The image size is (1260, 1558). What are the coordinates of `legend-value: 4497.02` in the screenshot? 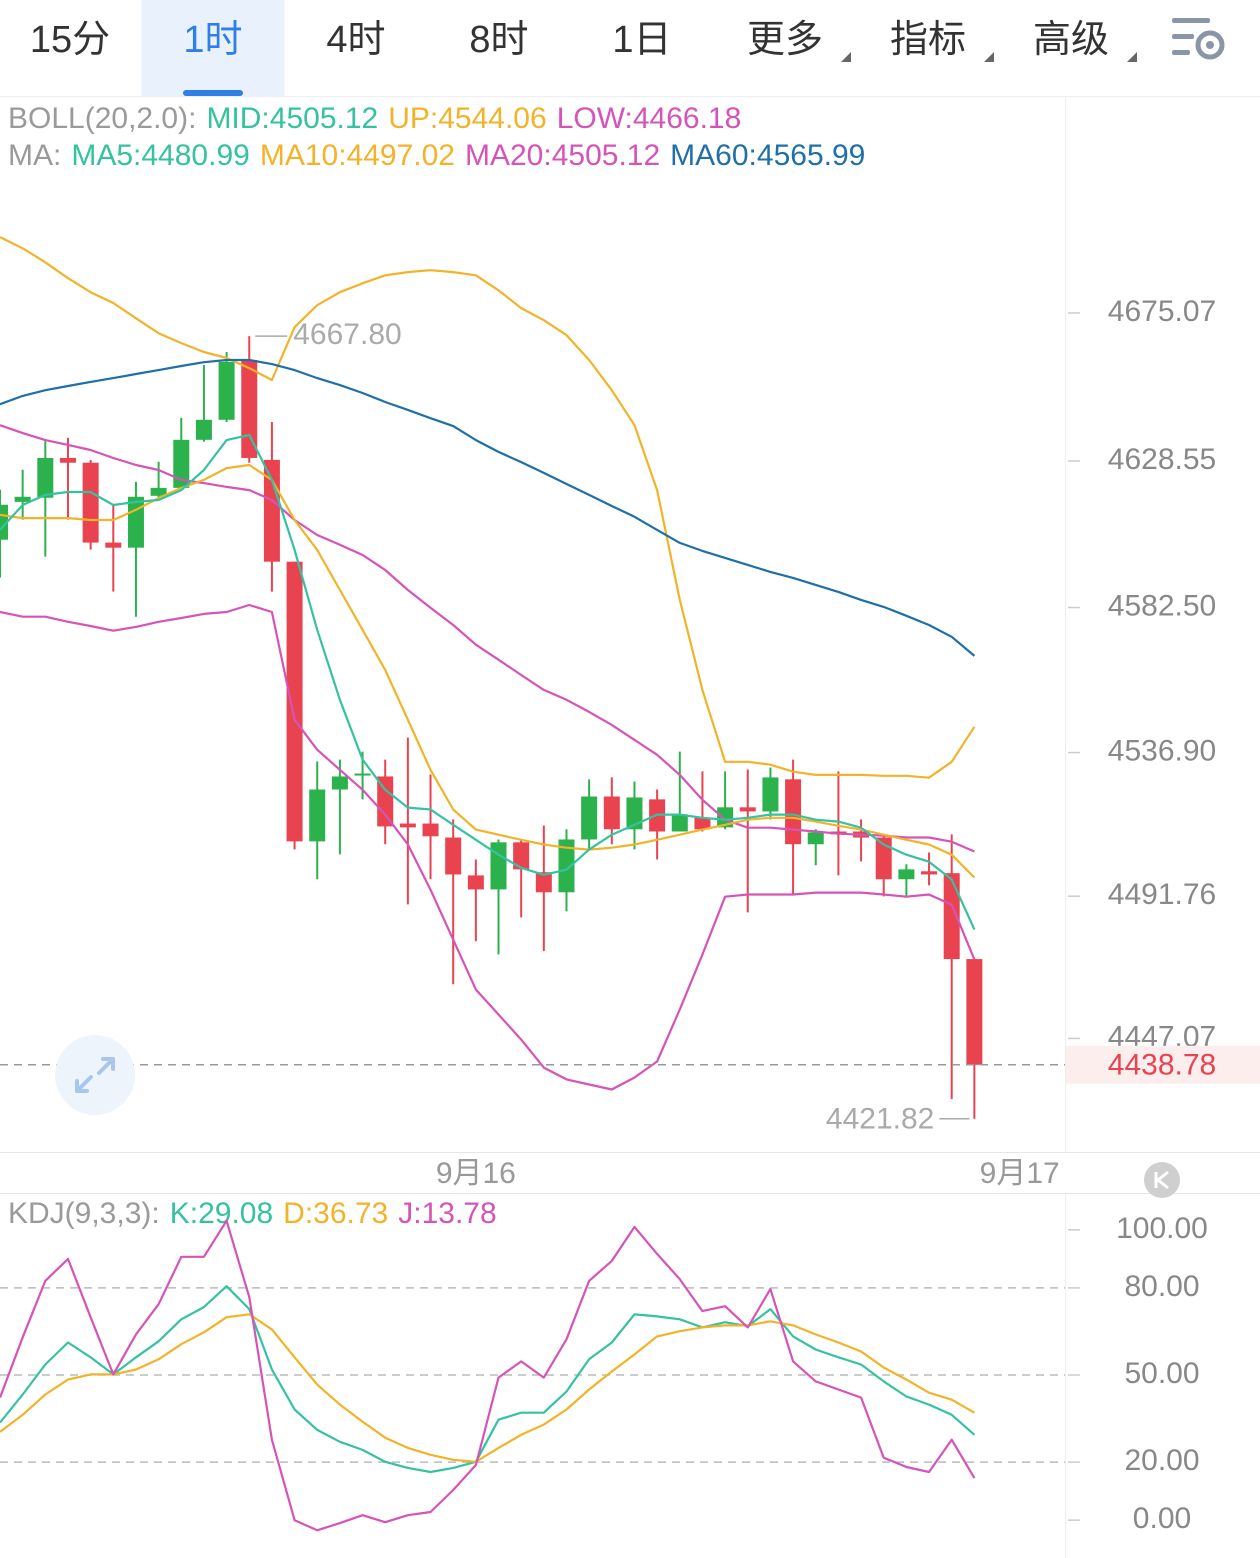 It's located at (401, 155).